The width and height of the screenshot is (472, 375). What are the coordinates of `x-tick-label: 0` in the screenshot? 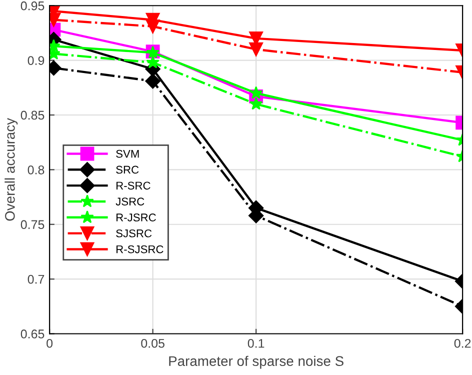 It's located at (49, 343).